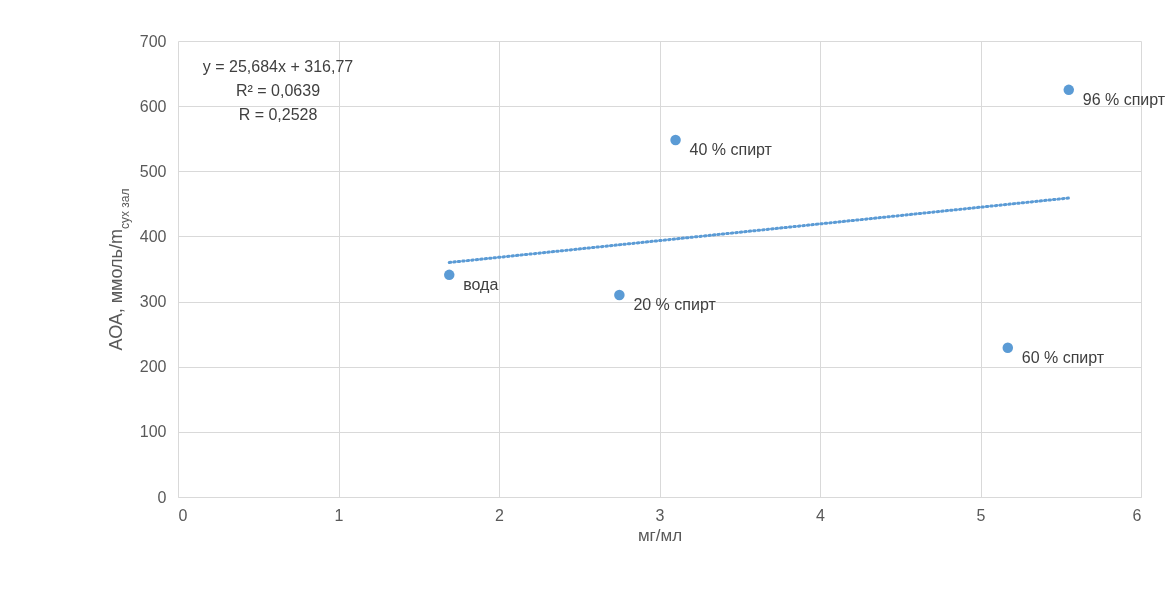 This screenshot has height=608, width=1167. Describe the element at coordinates (1124, 99) in the screenshot. I see `annotation: 96 % спирт` at that location.